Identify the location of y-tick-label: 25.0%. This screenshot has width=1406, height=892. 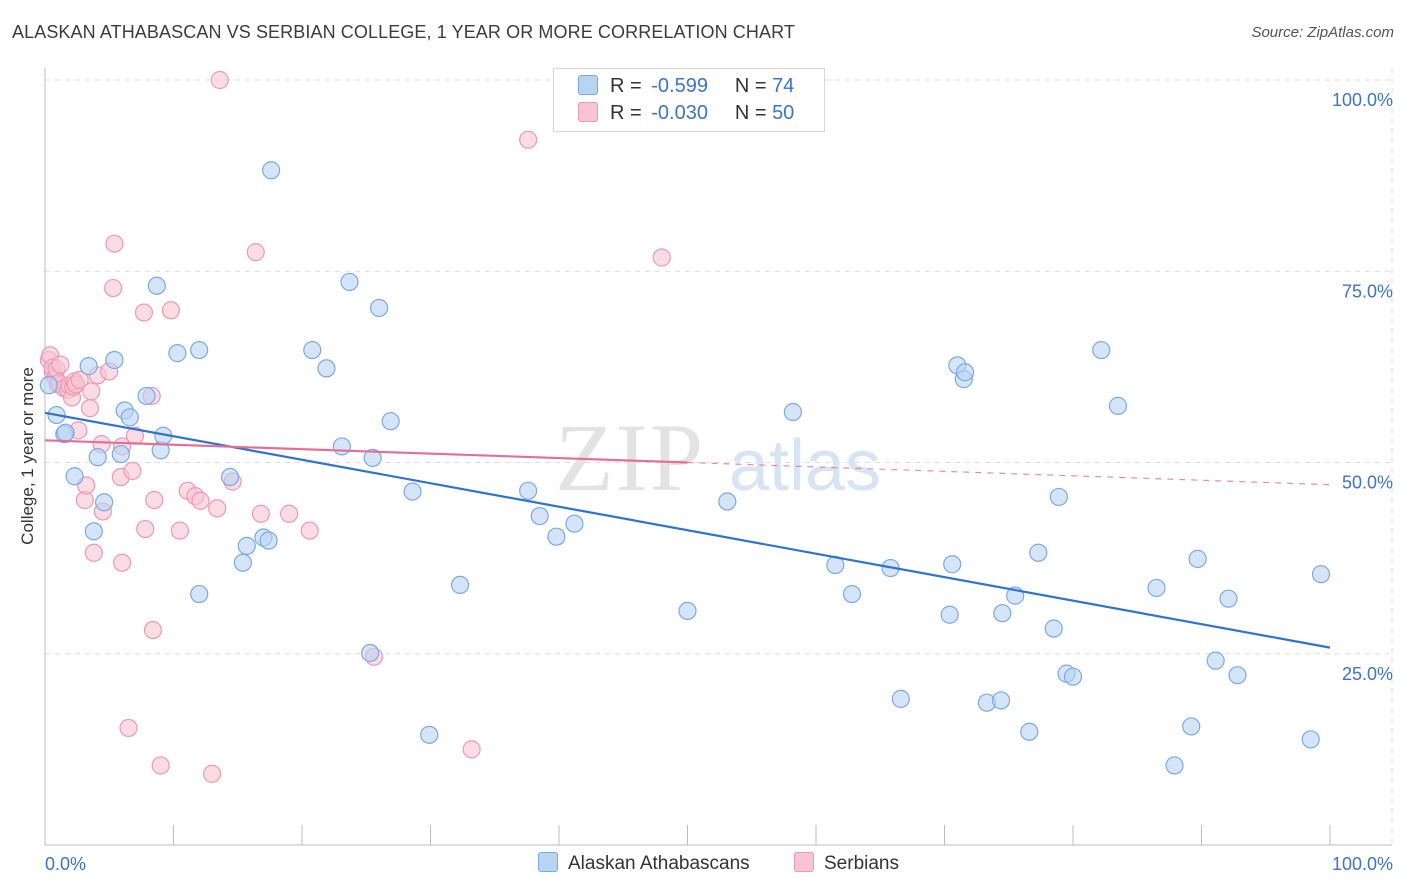
(1367, 674).